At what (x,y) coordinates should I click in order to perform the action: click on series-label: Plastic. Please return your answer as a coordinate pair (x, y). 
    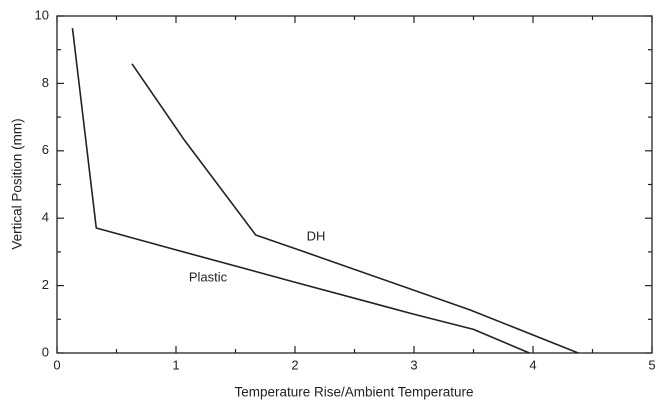
    Looking at the image, I should click on (208, 276).